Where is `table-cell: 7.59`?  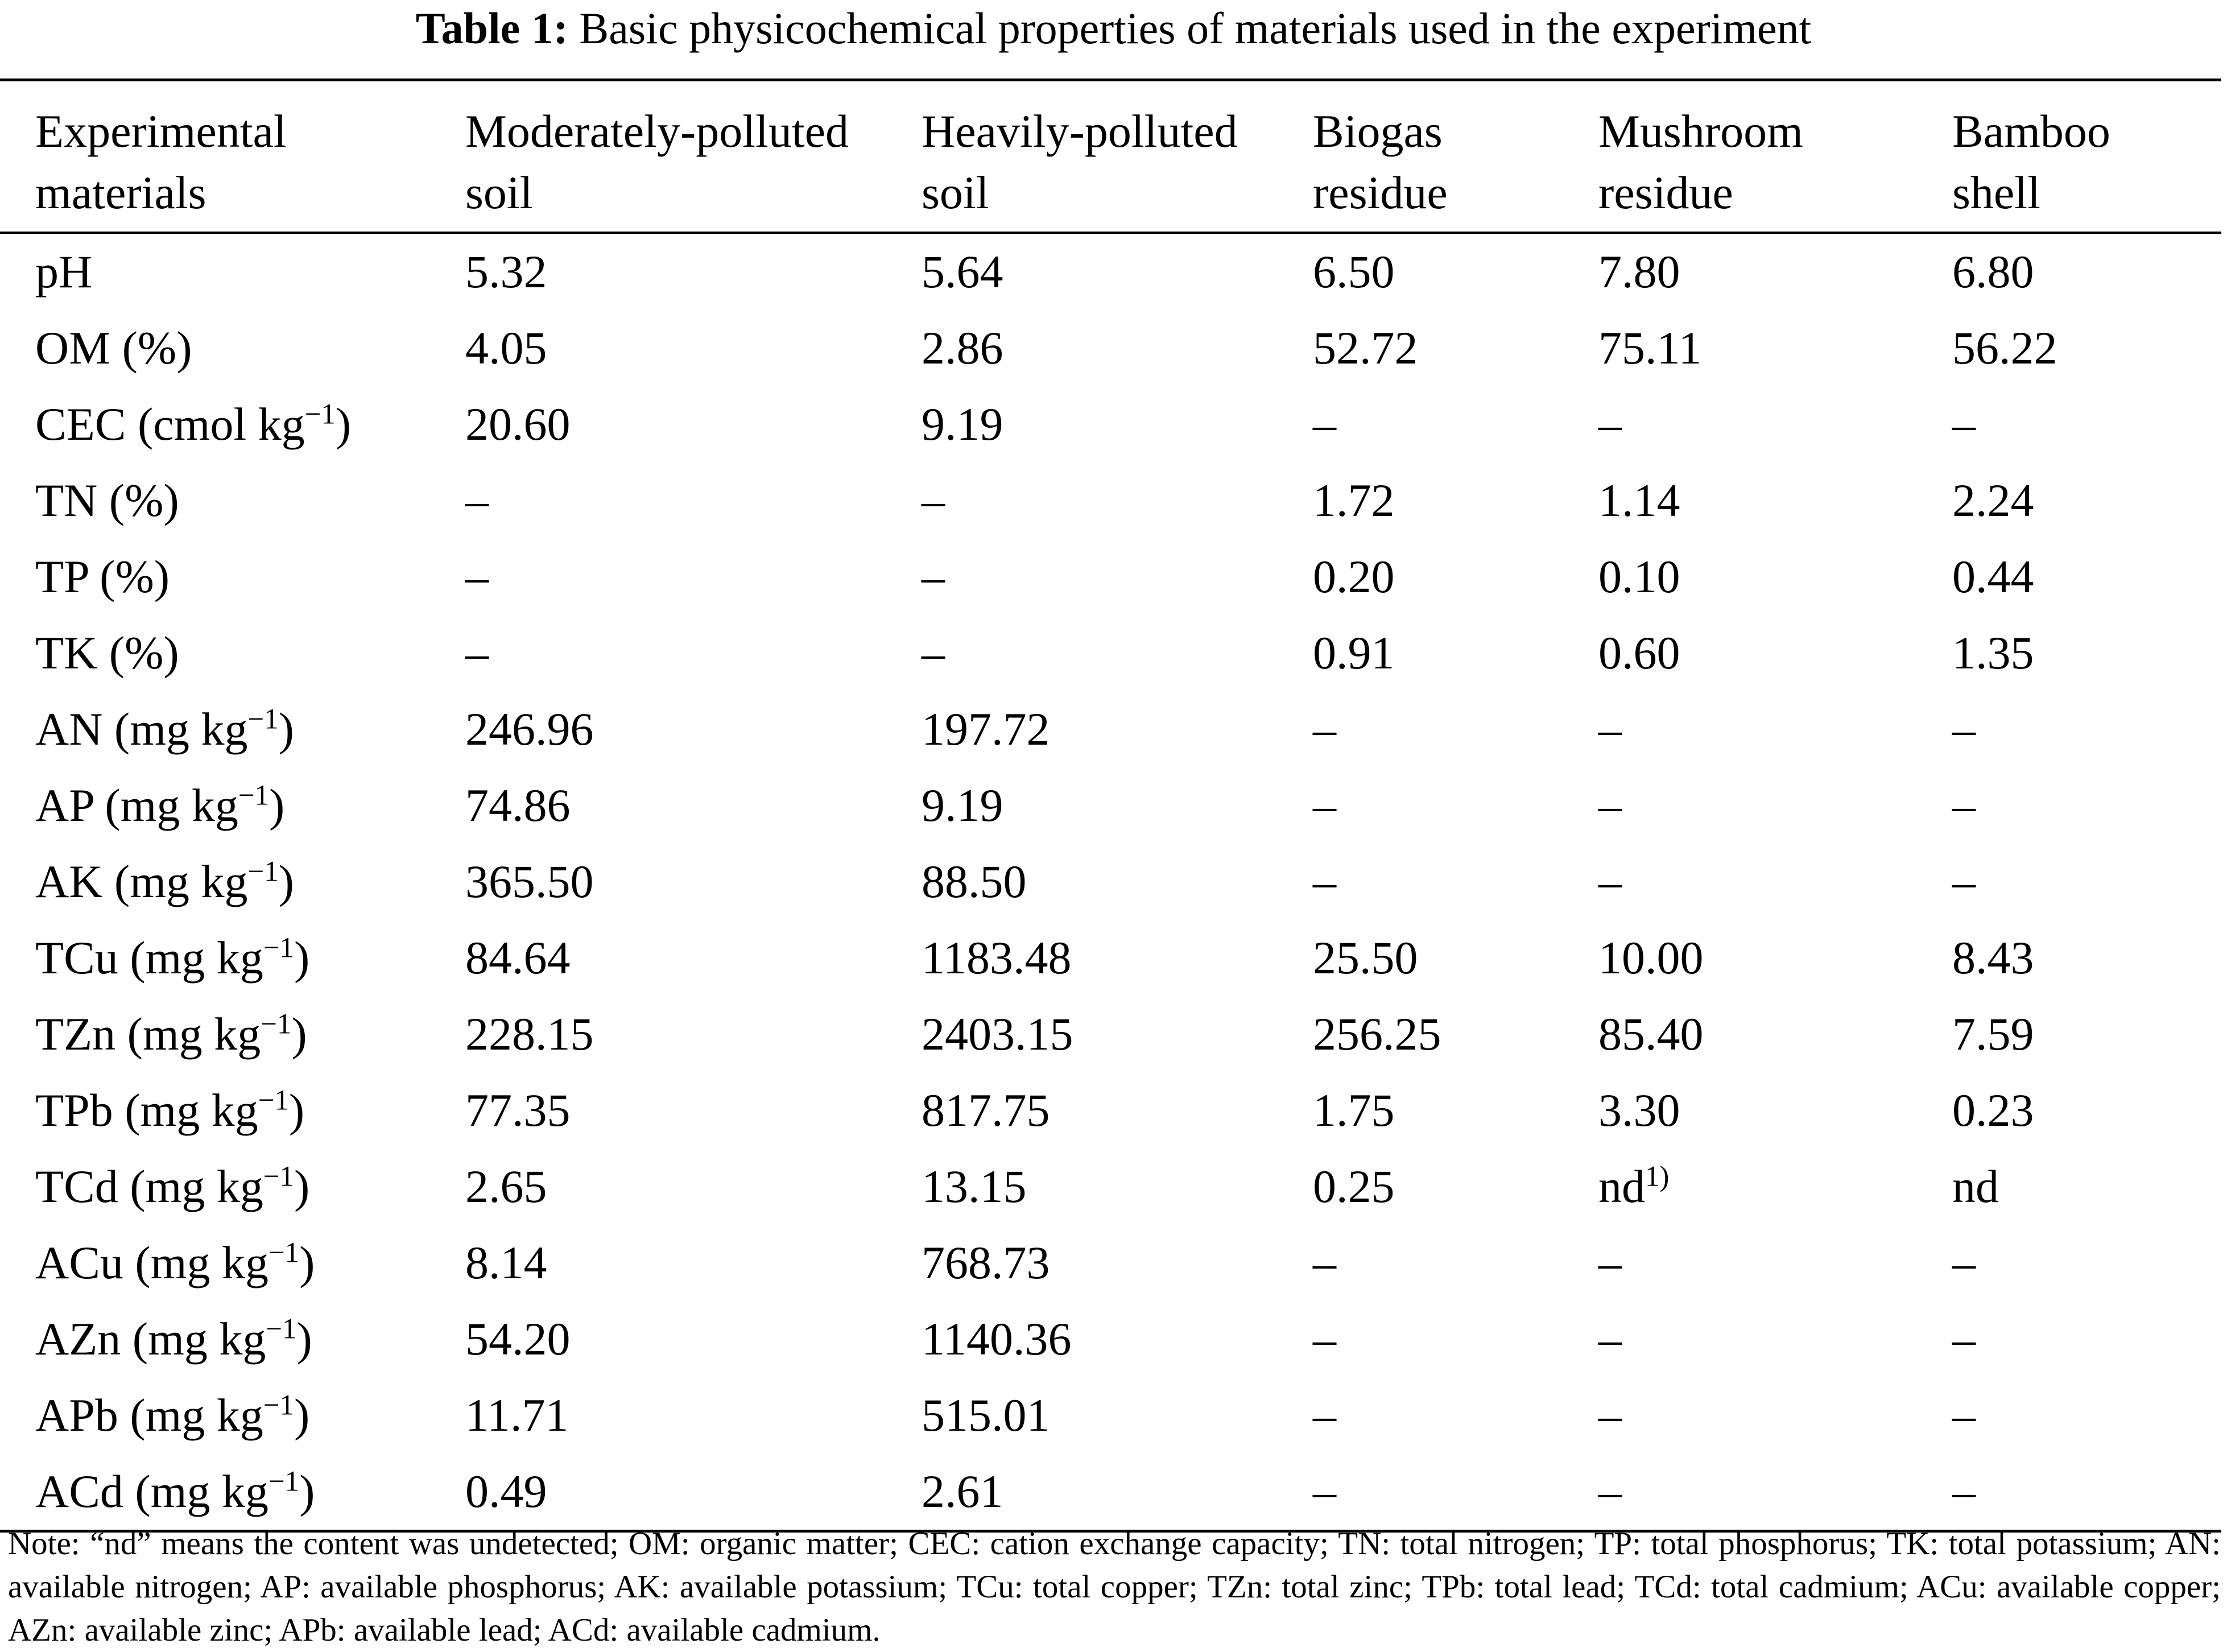 table-cell: 7.59 is located at coordinates (2069, 1034).